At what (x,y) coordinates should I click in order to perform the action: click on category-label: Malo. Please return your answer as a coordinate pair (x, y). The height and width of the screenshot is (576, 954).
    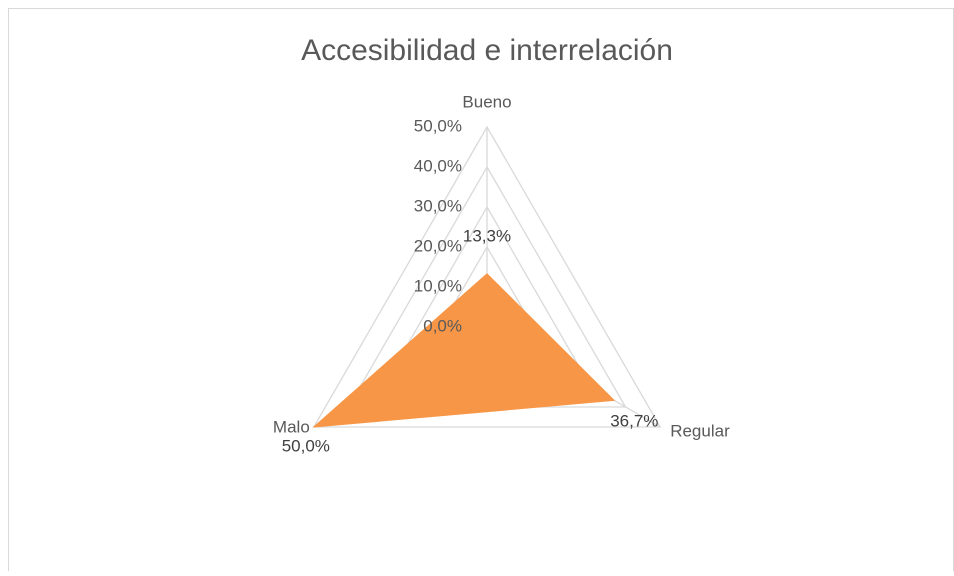
    Looking at the image, I should click on (291, 426).